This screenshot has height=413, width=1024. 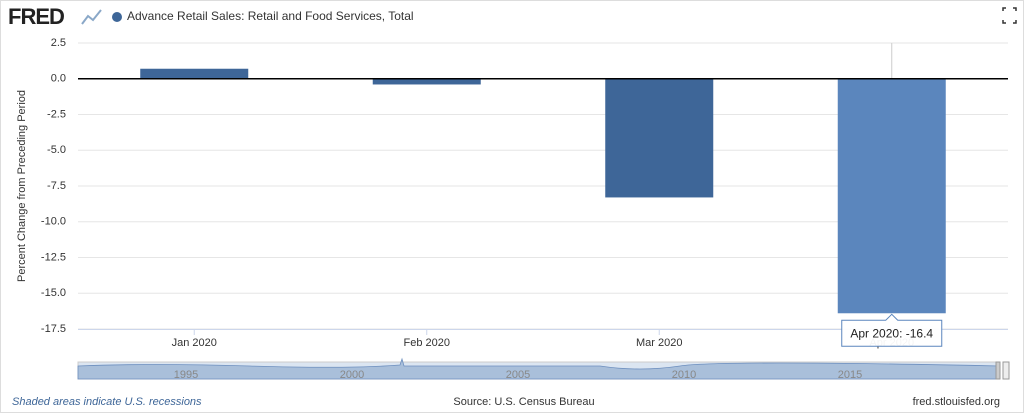 What do you see at coordinates (91, 17) in the screenshot?
I see `logo-icon` at bounding box center [91, 17].